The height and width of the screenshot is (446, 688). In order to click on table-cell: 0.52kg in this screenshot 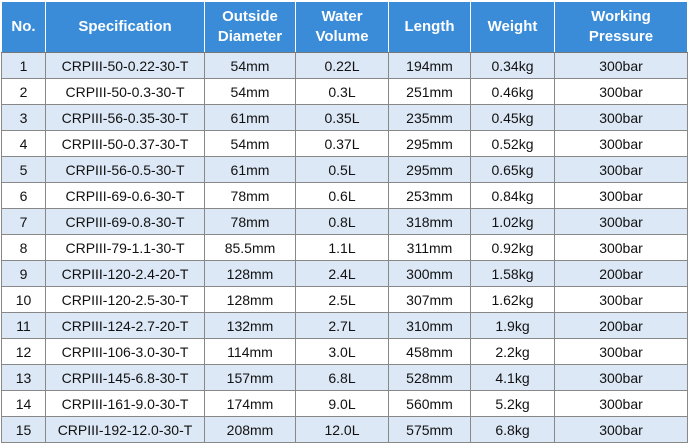, I will do `click(512, 143)`.